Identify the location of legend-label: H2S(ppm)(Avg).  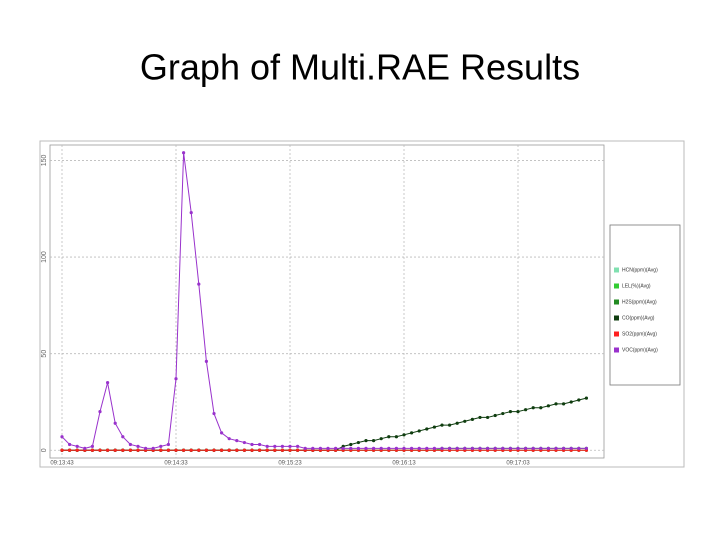
(639, 302).